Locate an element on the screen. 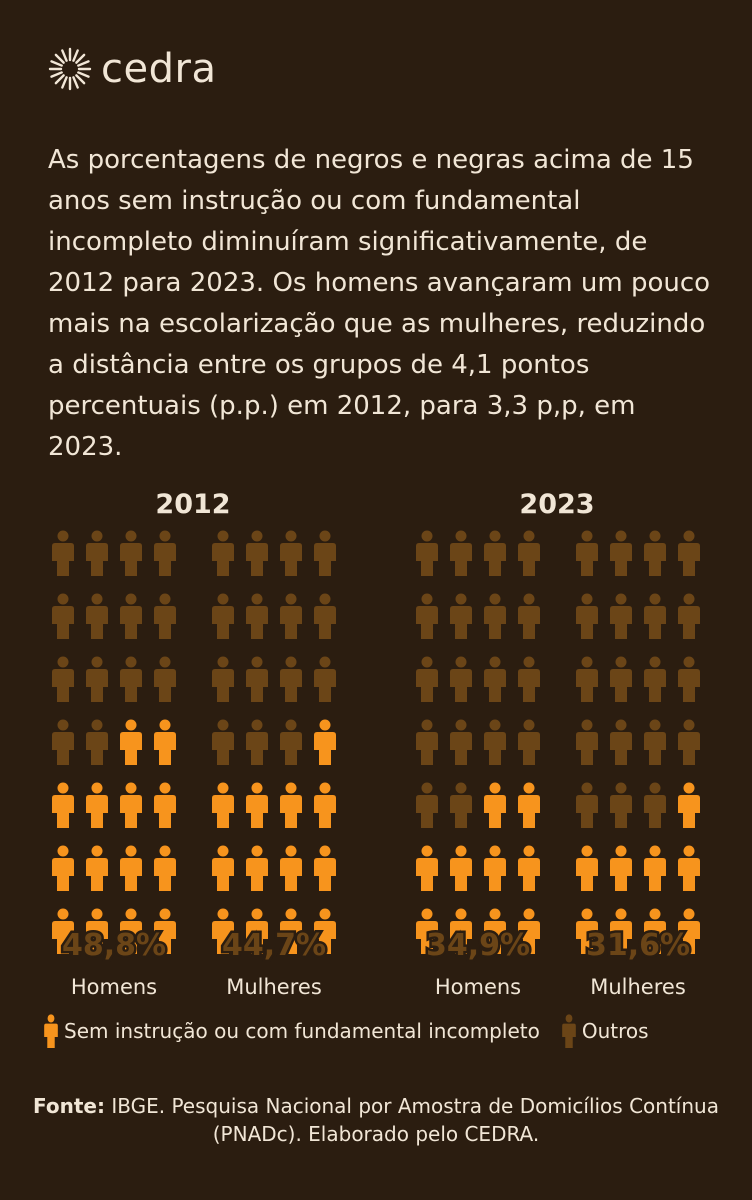  legend-item-other: Outros is located at coordinates (605, 1031).